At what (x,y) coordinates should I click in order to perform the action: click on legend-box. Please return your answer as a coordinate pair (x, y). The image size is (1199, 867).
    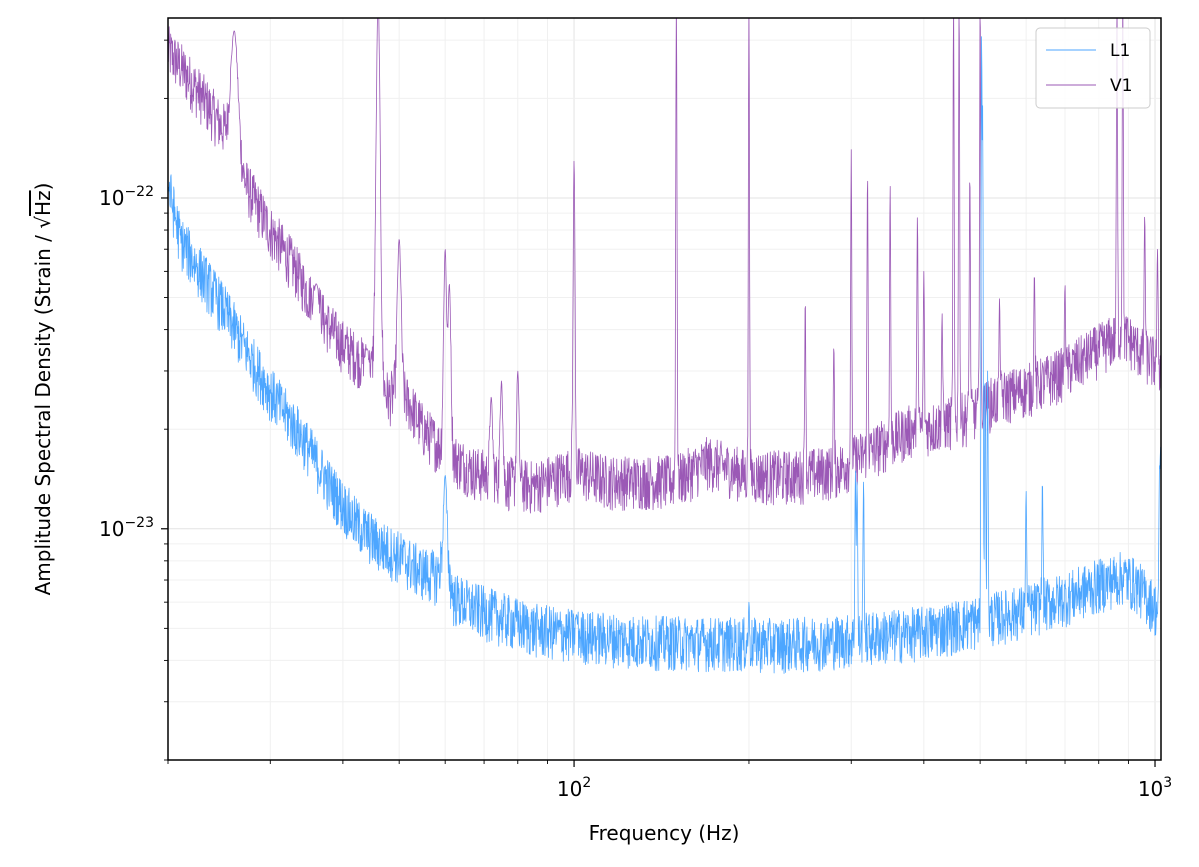
    Looking at the image, I should click on (1093, 68).